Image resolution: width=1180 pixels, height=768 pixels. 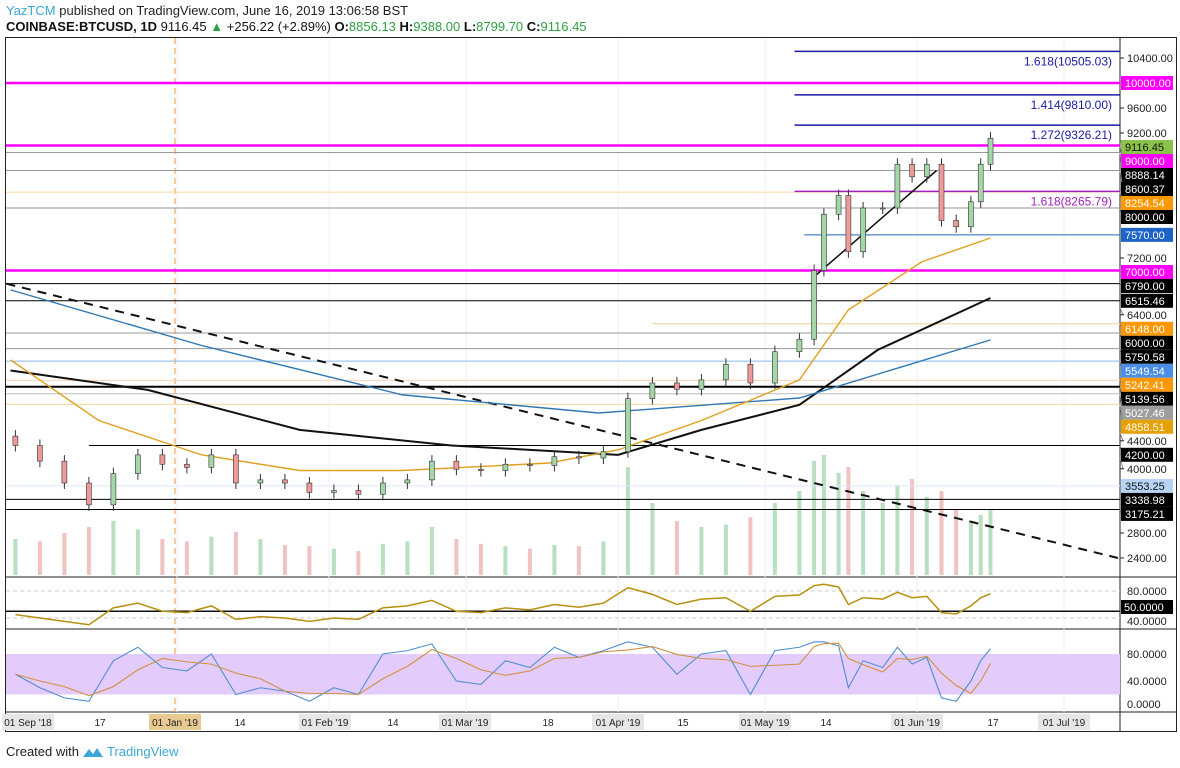 I want to click on price-label: 5549.54, so click(x=1145, y=372).